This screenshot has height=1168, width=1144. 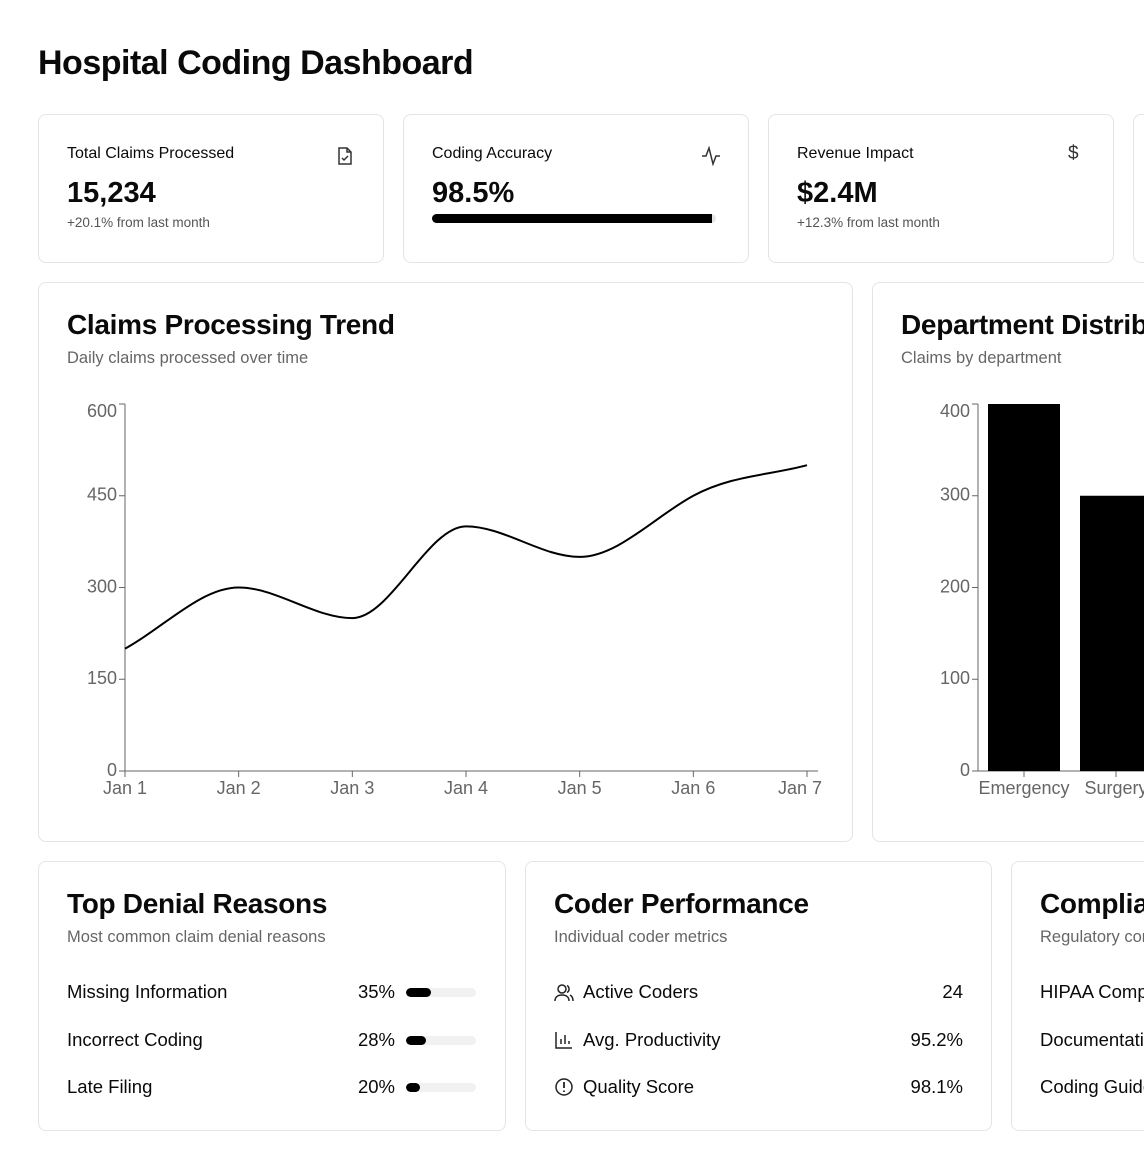 What do you see at coordinates (1092, 903) in the screenshot?
I see `card-title: Compliance Status` at bounding box center [1092, 903].